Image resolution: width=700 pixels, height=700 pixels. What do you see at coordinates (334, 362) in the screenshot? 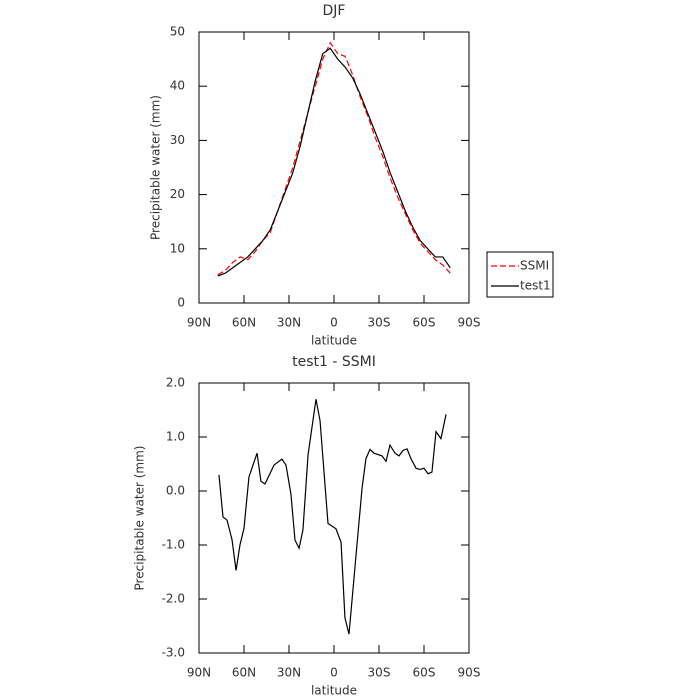
I see `chart-title: test1 - SSMI` at bounding box center [334, 362].